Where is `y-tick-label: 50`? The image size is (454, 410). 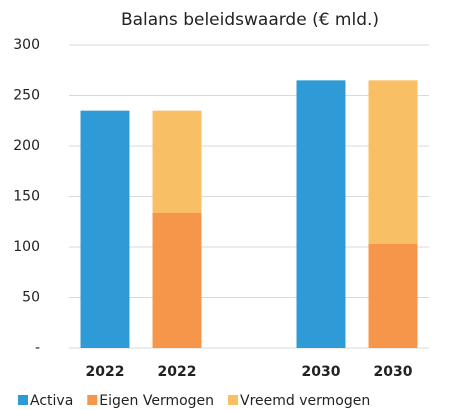
y-tick-label: 50 is located at coordinates (31, 298).